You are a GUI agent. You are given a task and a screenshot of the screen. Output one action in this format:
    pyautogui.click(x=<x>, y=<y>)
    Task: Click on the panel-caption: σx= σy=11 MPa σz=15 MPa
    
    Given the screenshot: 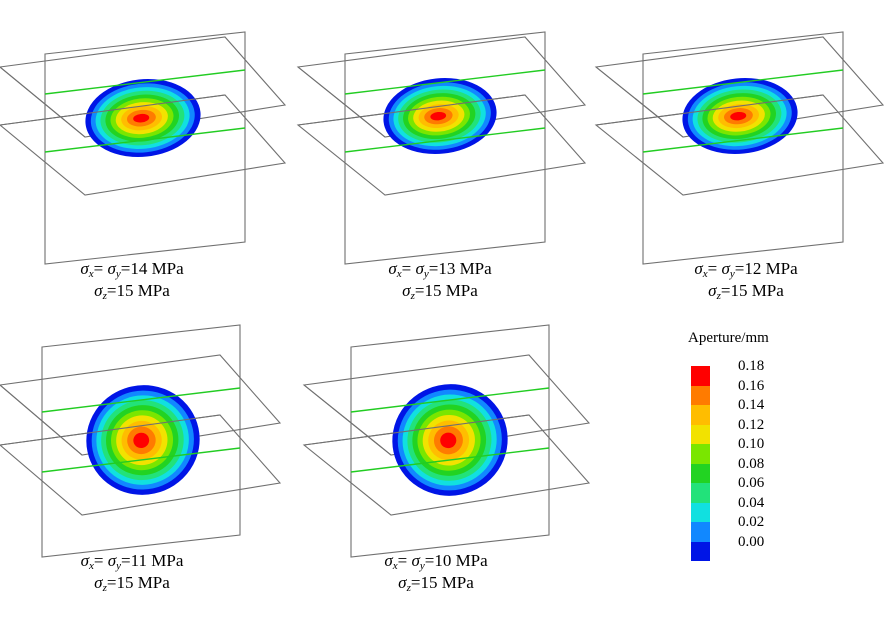 What is the action you would take?
    pyautogui.click(x=132, y=572)
    